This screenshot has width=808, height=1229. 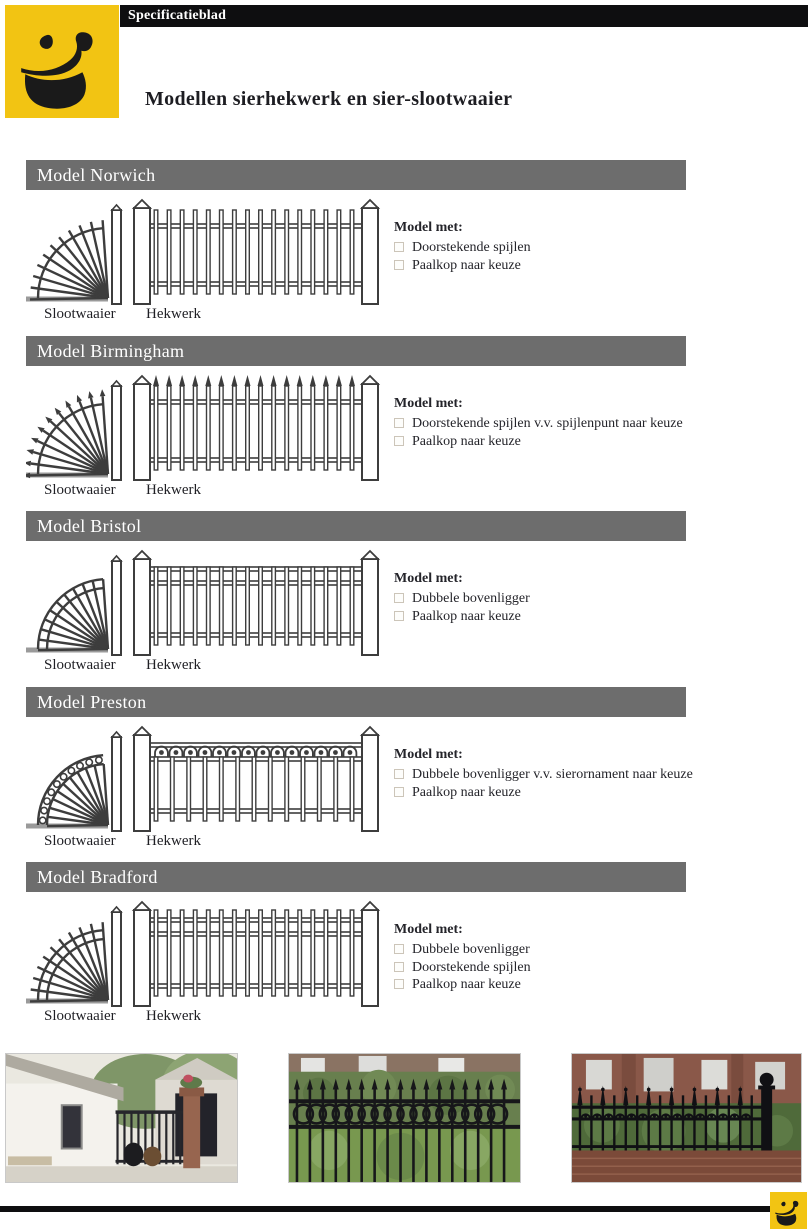 I want to click on brand-logo, so click(x=62, y=61).